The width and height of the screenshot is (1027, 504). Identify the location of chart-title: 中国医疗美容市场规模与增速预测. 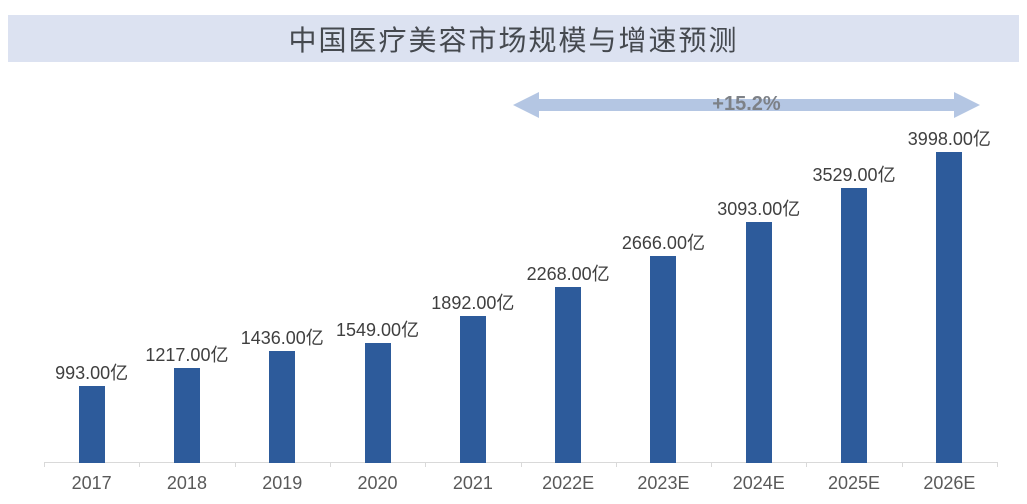
(513, 40).